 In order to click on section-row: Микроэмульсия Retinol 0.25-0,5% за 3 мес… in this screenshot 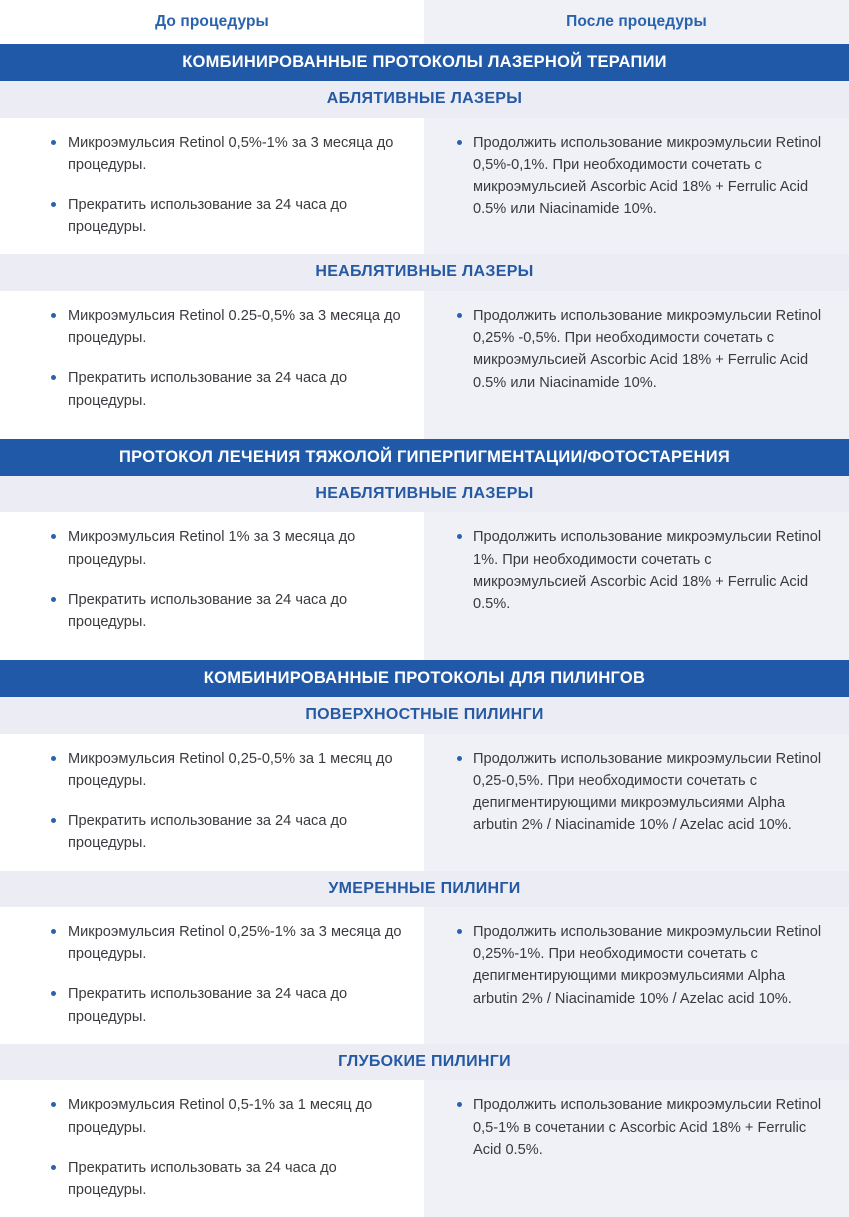, I will do `click(424, 359)`.